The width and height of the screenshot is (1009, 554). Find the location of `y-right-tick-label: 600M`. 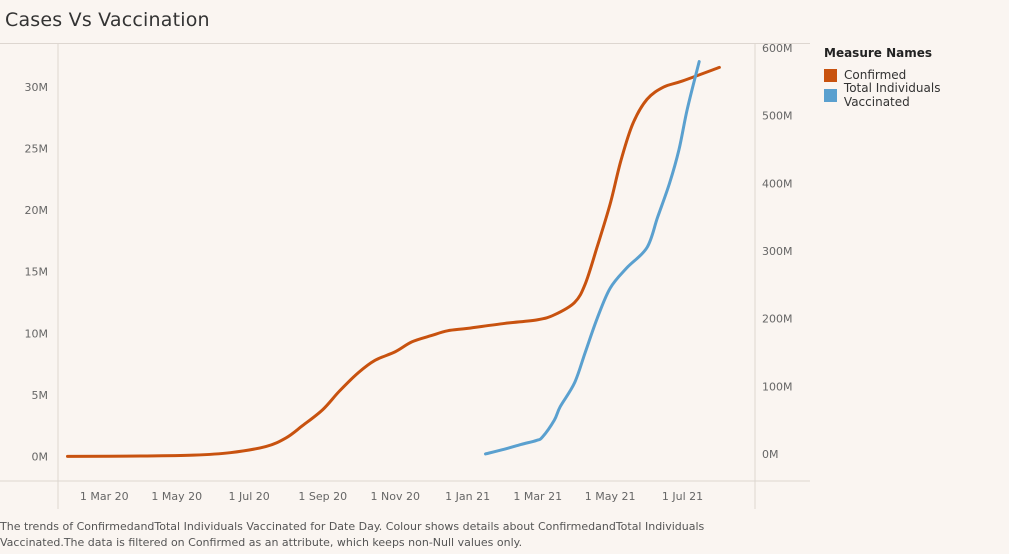

y-right-tick-label: 600M is located at coordinates (777, 48).